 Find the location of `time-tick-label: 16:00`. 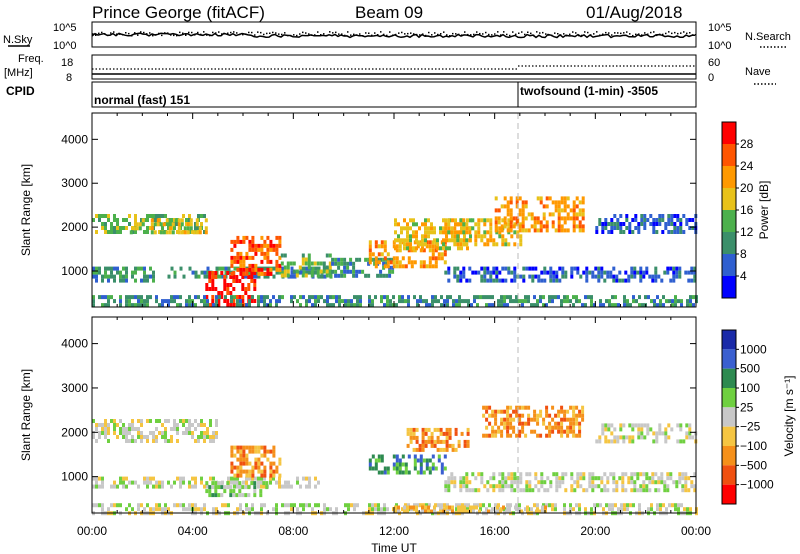

time-tick-label: 16:00 is located at coordinates (495, 531).